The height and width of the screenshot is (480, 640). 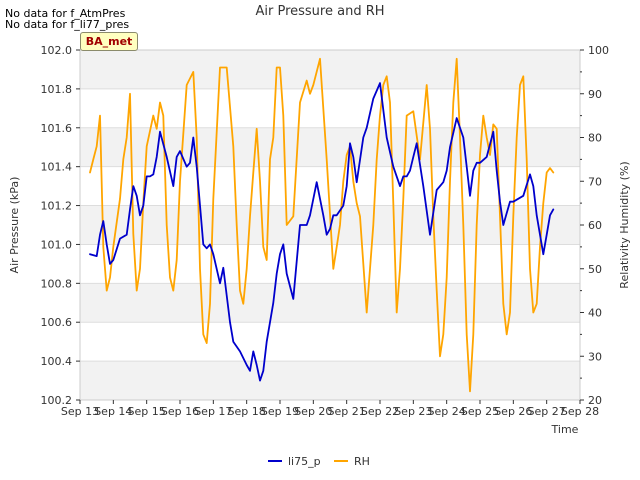 I want to click on y-right-tick-label: 50, so click(x=595, y=269).